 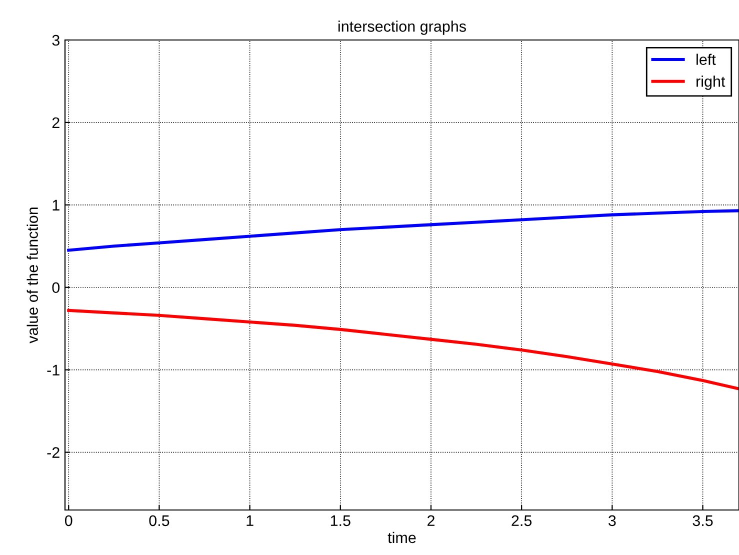 What do you see at coordinates (56, 205) in the screenshot?
I see `y-tick-label: 1` at bounding box center [56, 205].